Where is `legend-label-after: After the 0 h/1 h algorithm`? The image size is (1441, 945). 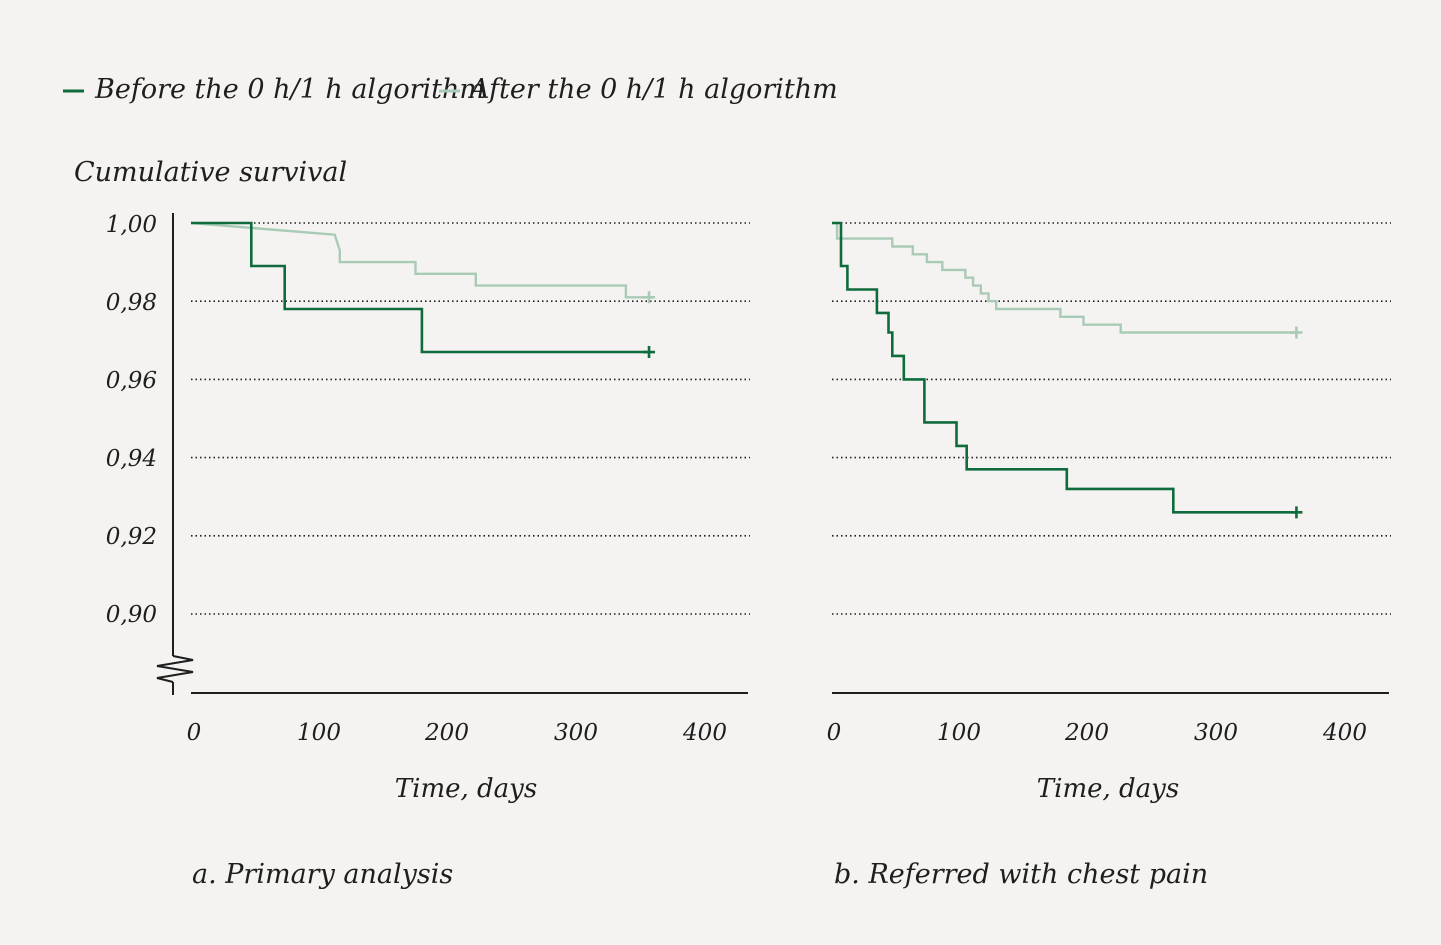
legend-label-after: After the 0 h/1 h algorithm is located at coordinates (652, 89).